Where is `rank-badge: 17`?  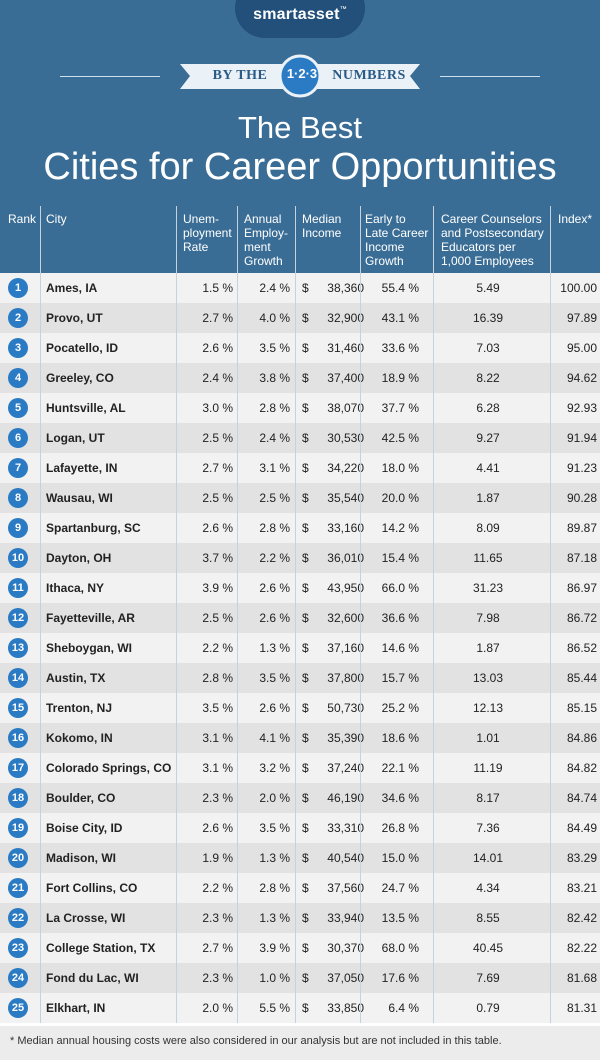 rank-badge: 17 is located at coordinates (18, 768).